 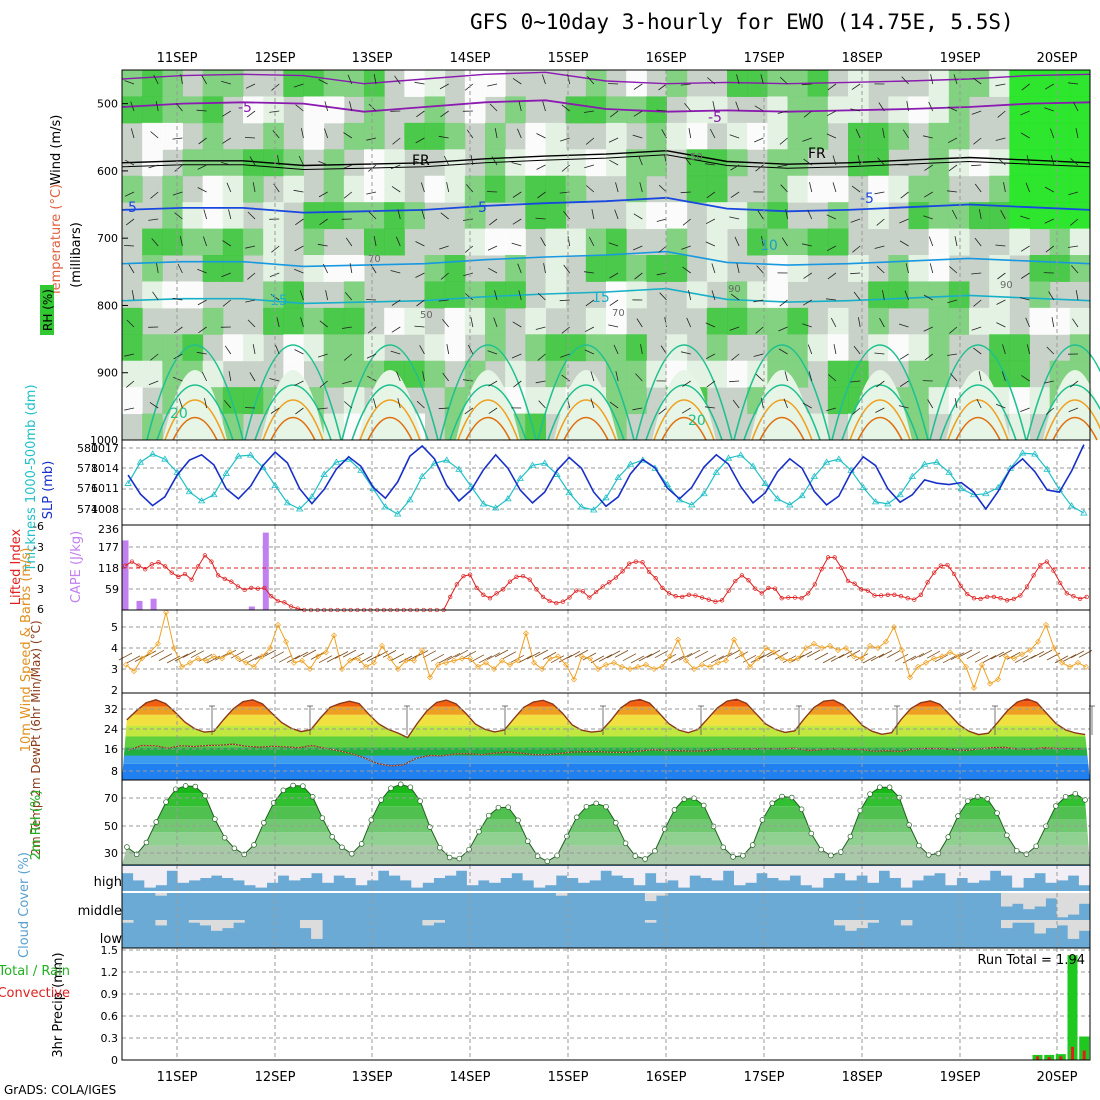 I want to click on thickness-axis-label: Thickness 1000-500mb (dm), so click(x=31, y=478).